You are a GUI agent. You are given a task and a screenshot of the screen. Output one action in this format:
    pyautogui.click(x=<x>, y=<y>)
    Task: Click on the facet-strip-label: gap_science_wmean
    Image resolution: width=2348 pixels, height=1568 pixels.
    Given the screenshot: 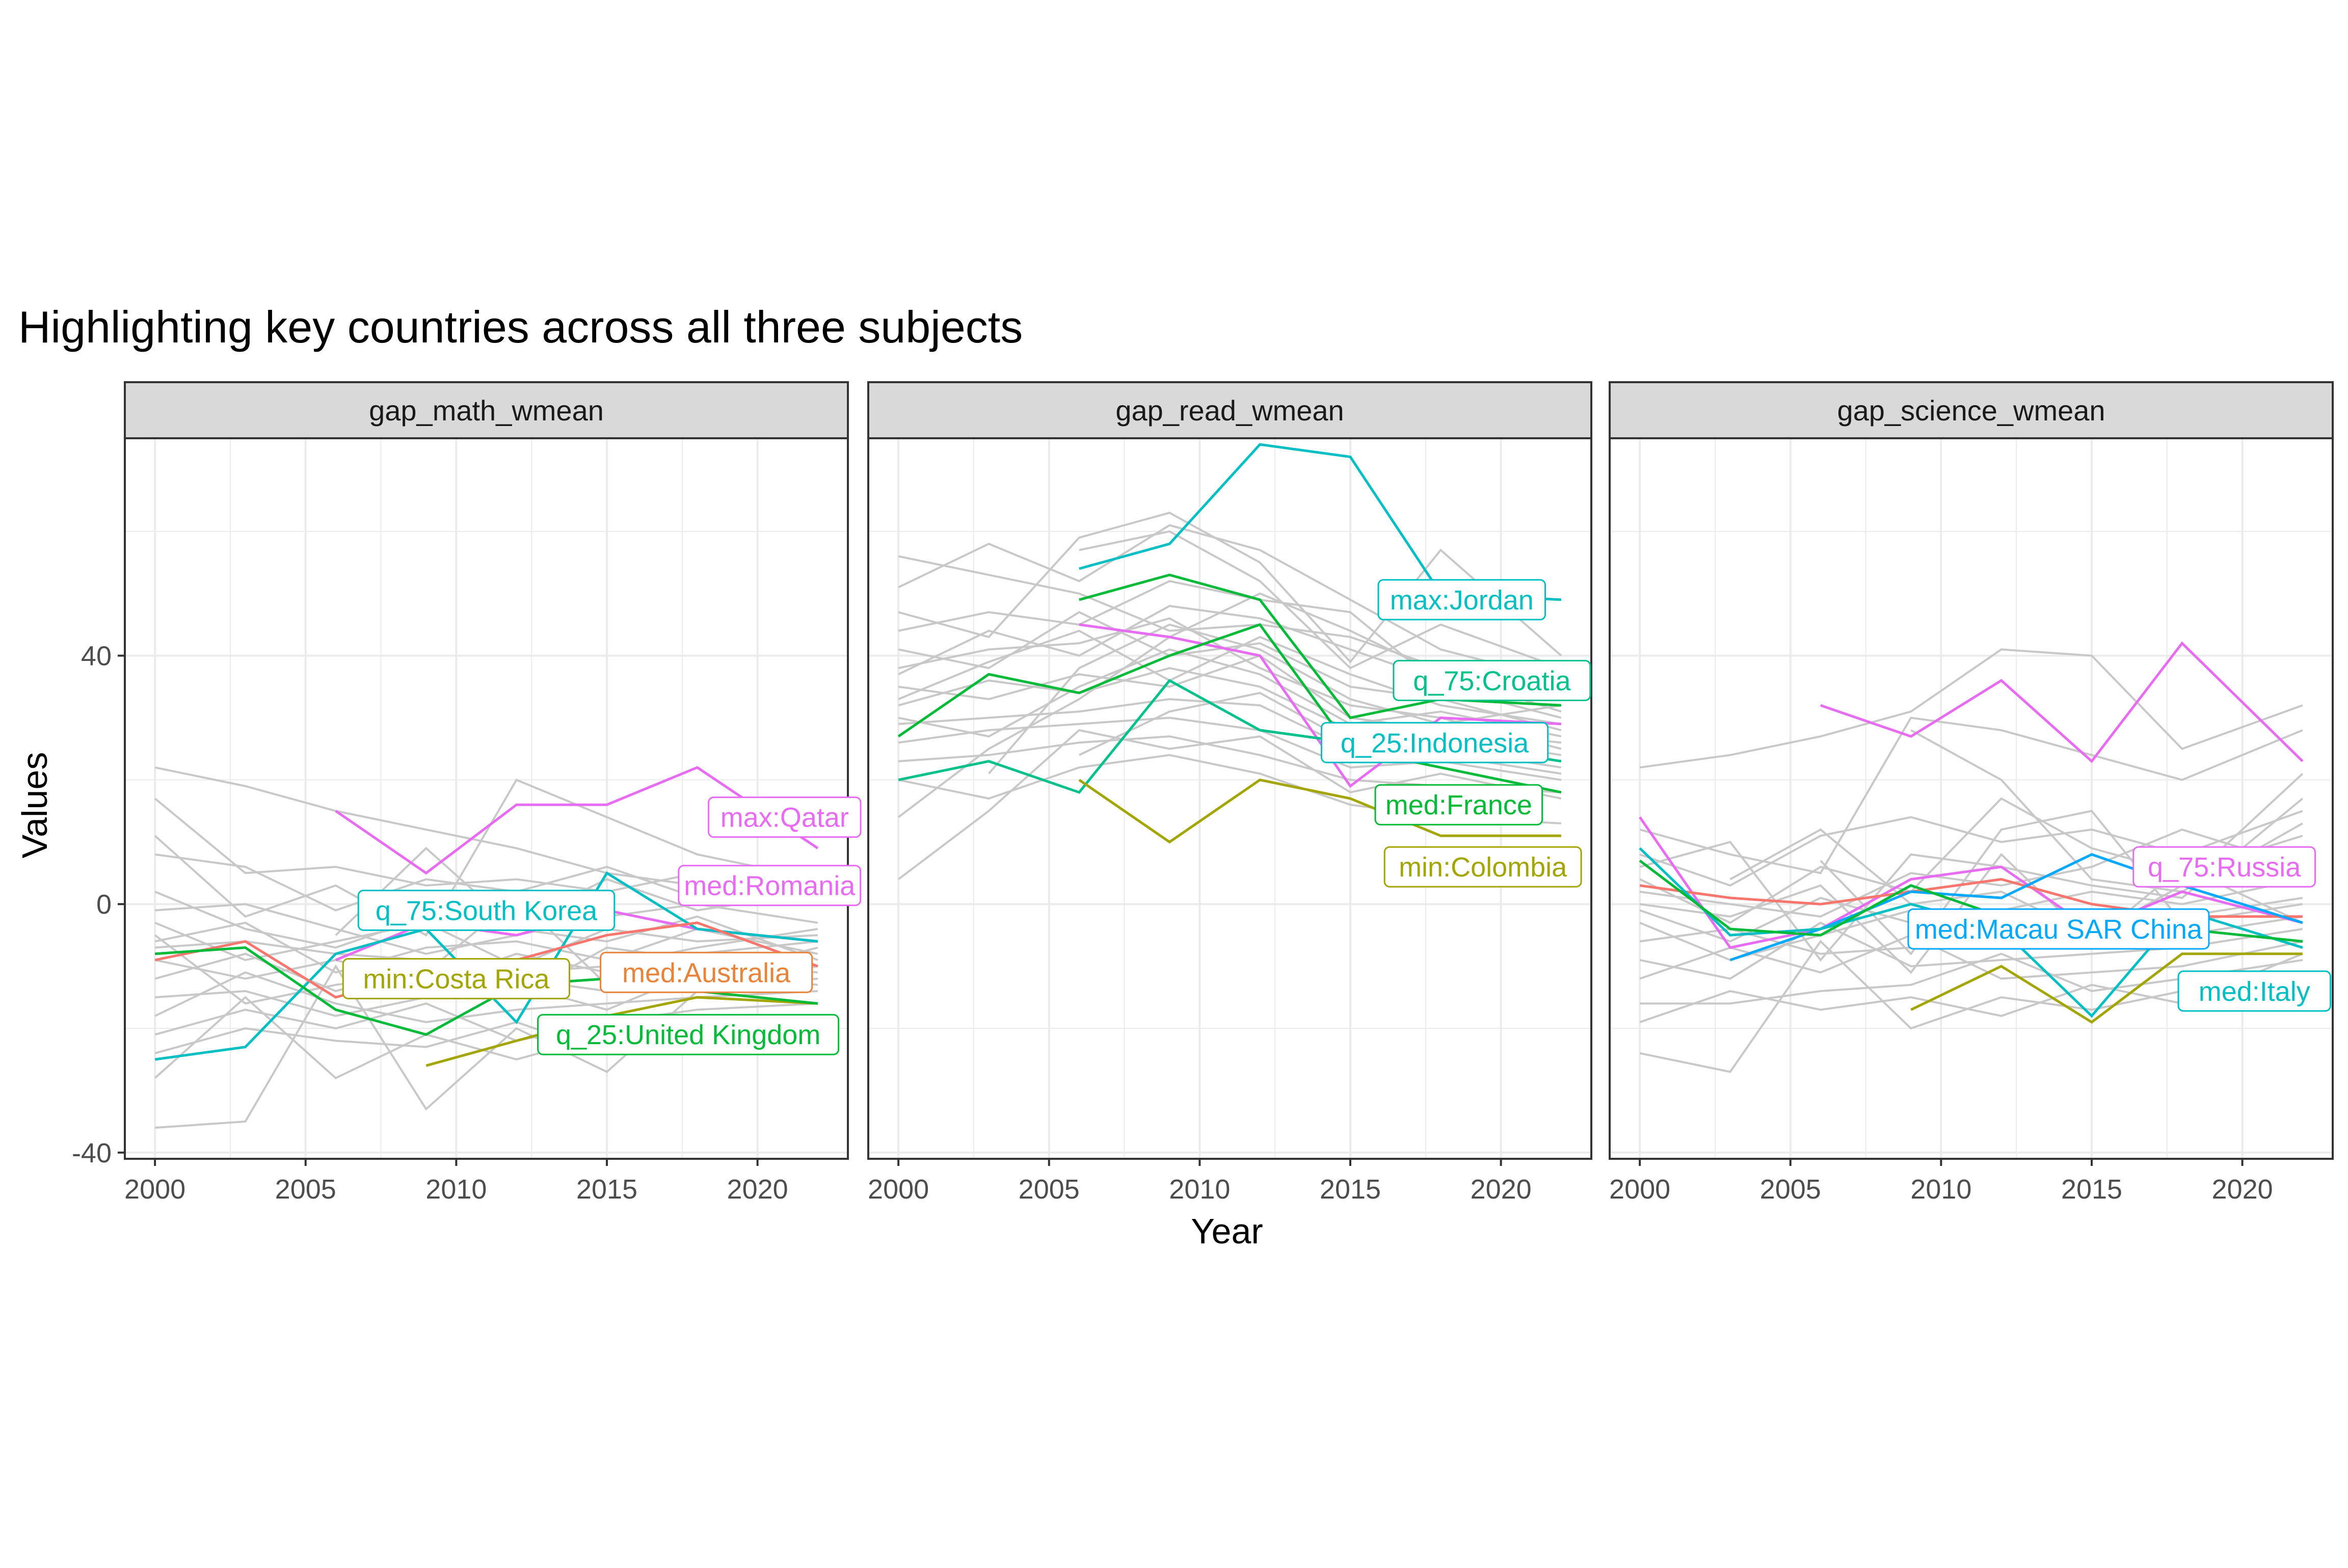 What is the action you would take?
    pyautogui.click(x=1971, y=410)
    